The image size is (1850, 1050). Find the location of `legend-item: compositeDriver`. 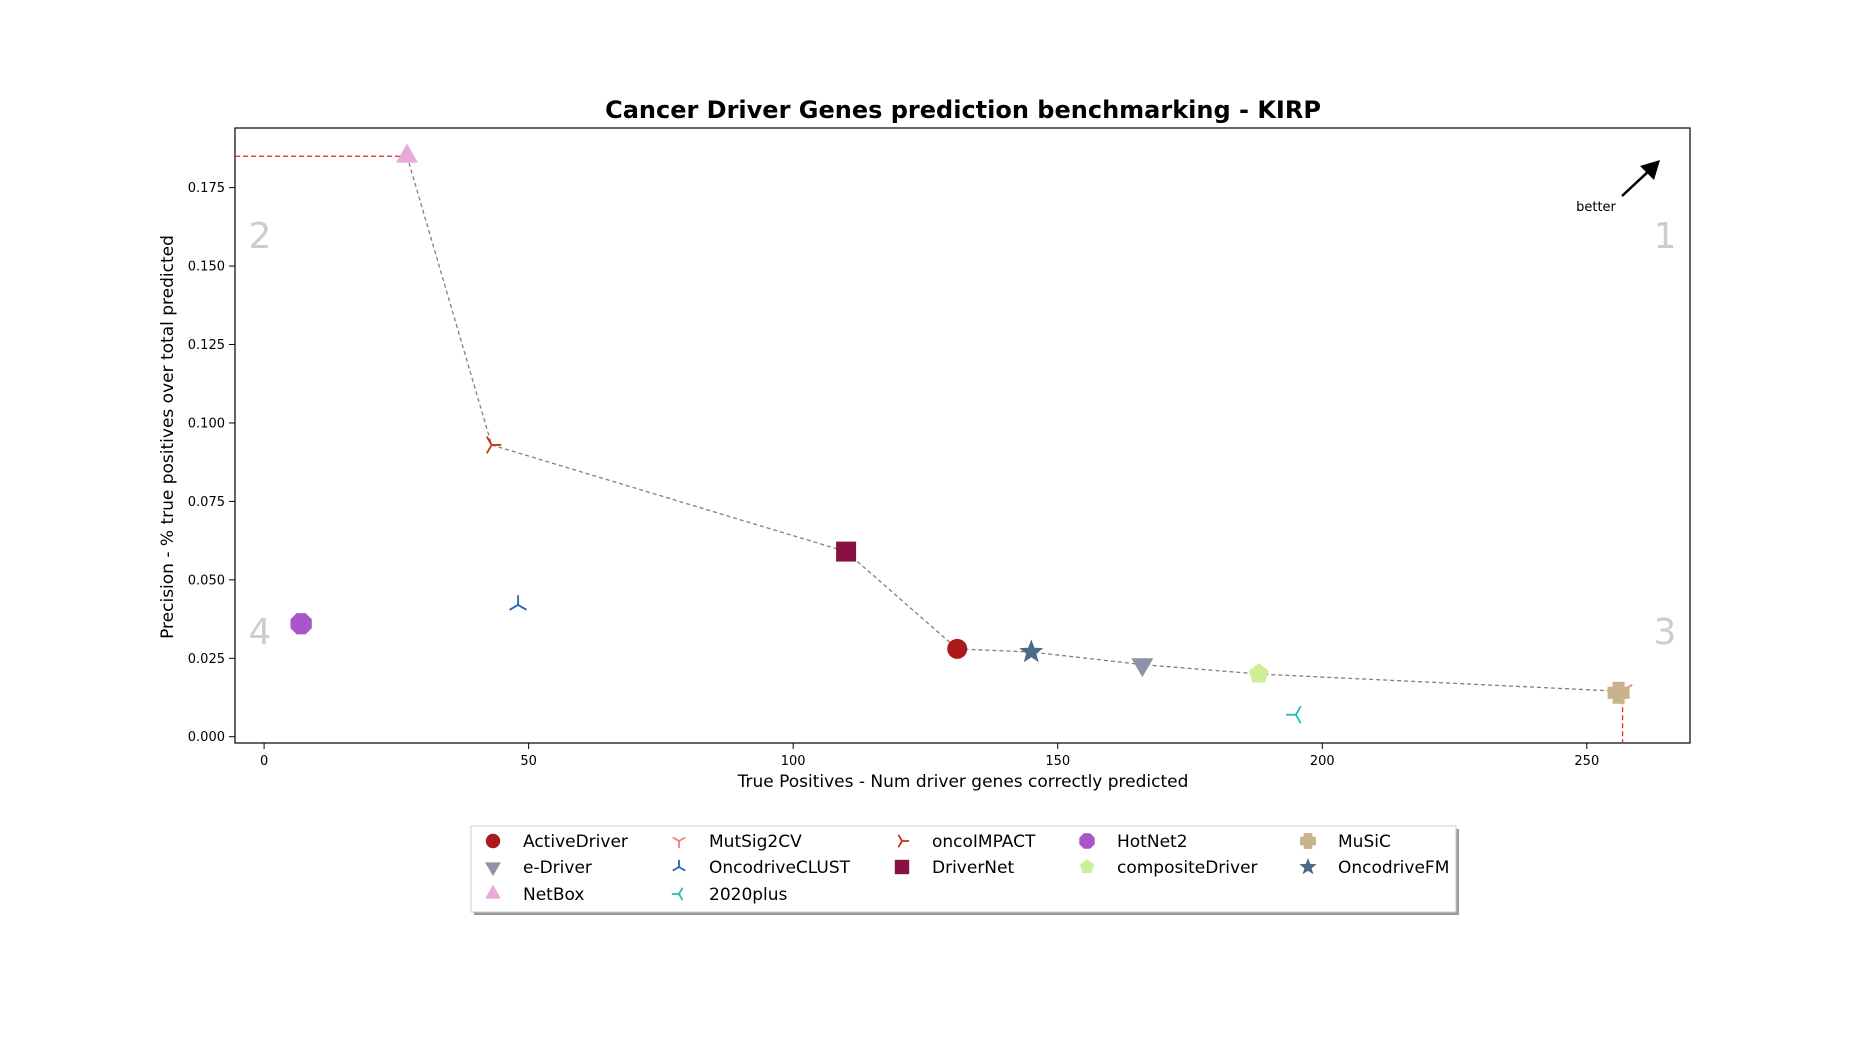

legend-item: compositeDriver is located at coordinates (1168, 868).